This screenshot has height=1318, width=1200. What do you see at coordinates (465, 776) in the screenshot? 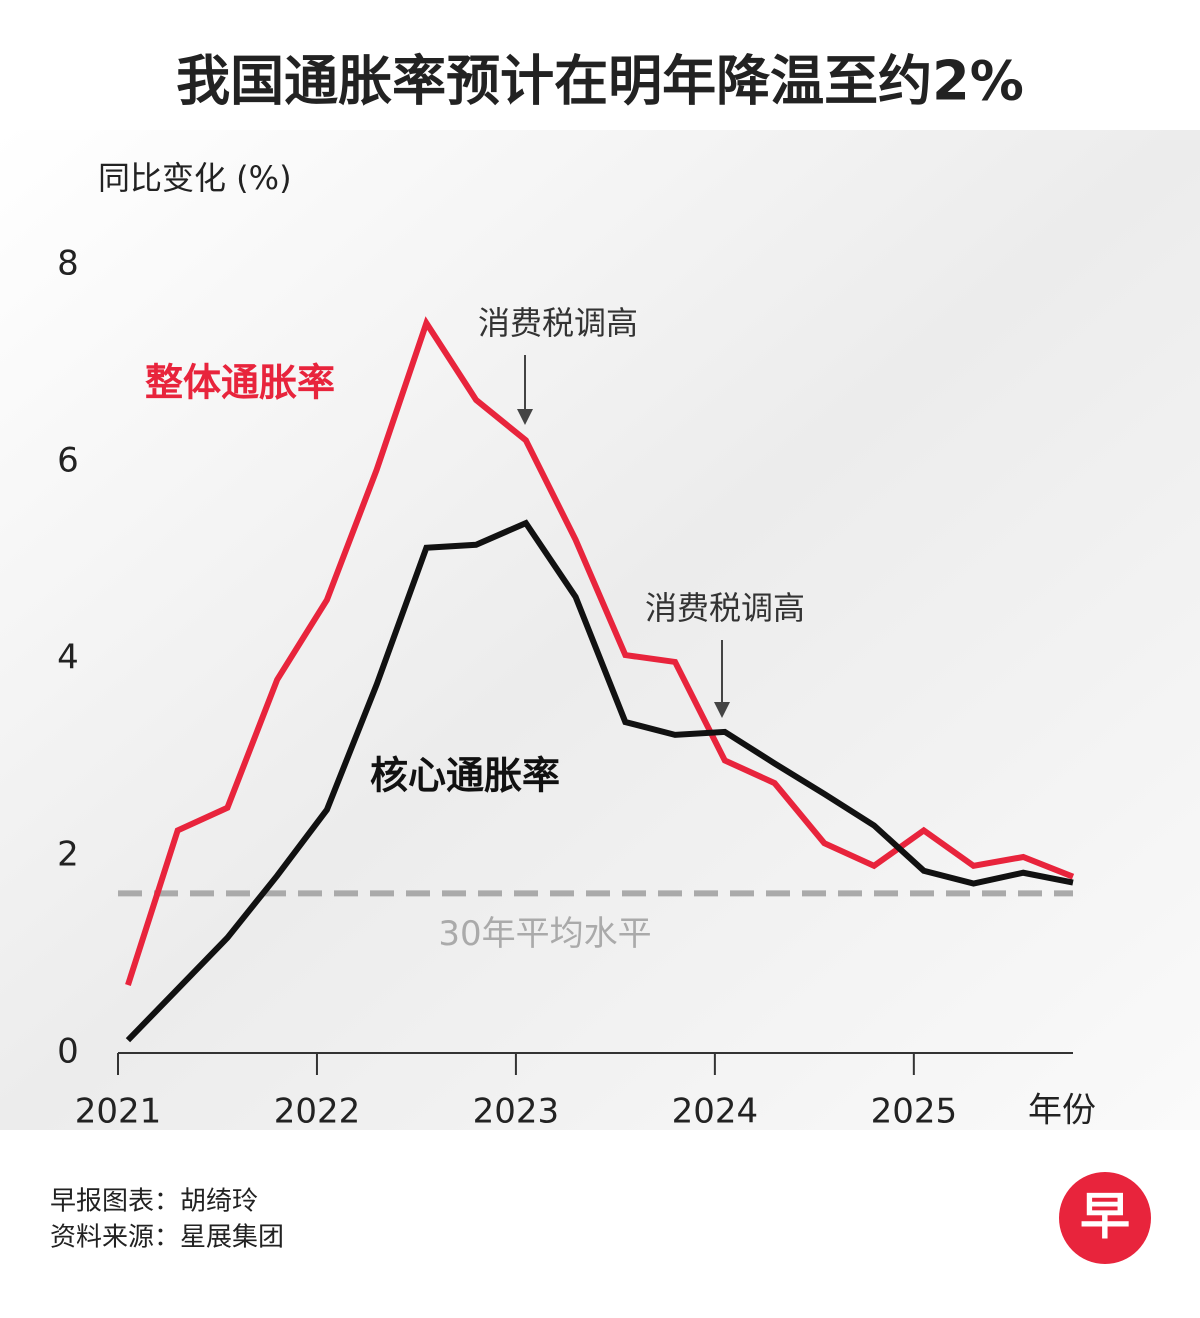
I see `series-label: 核心通胀率` at bounding box center [465, 776].